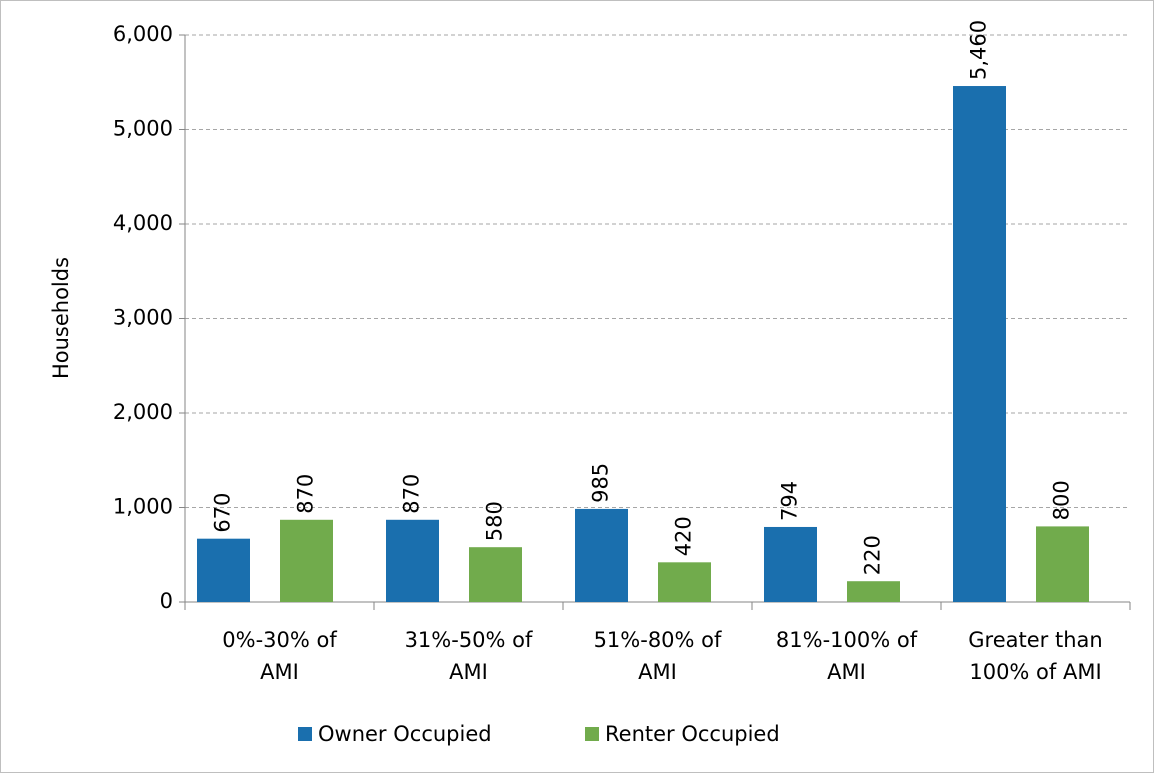 The image size is (1154, 773). What do you see at coordinates (405, 734) in the screenshot?
I see `legend-label: Owner Occupied` at bounding box center [405, 734].